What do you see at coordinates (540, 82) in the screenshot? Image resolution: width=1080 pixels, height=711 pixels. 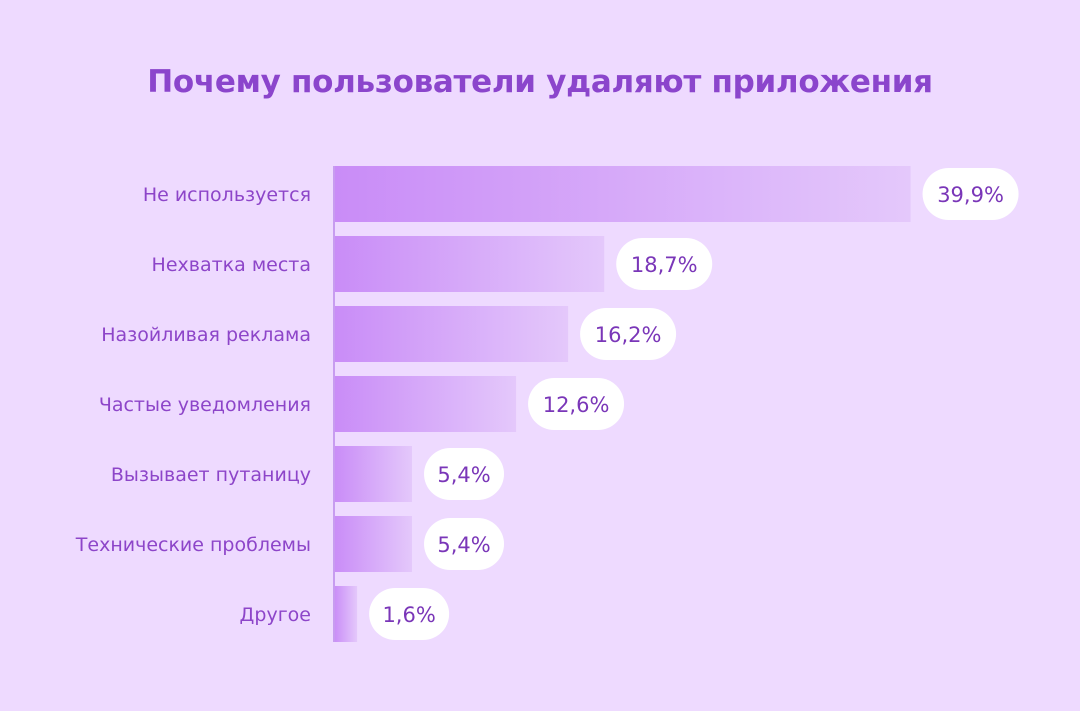 I see `chart-title: Почему пользователи удаляют приложения` at bounding box center [540, 82].